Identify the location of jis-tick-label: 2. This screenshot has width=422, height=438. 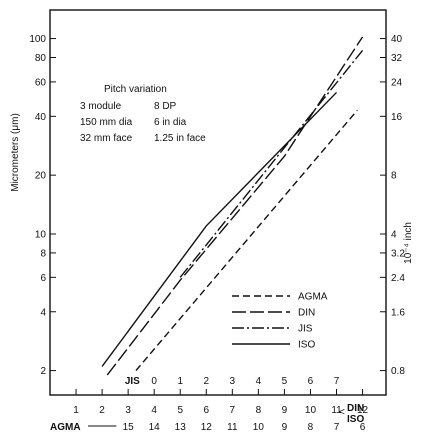
(206, 381).